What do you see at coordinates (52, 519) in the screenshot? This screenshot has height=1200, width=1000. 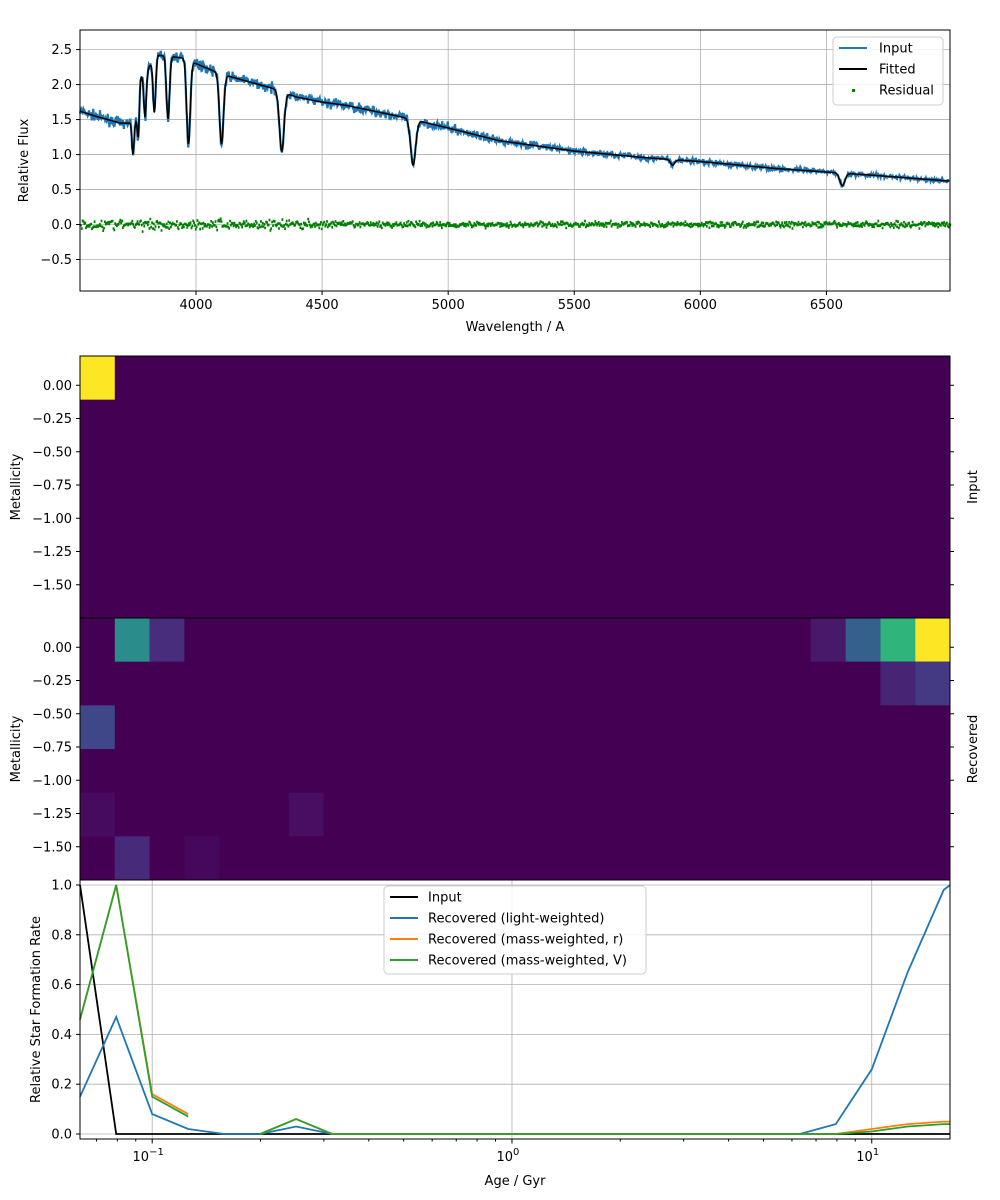 I see `input-heatmap-y-tick-label: −1.00` at bounding box center [52, 519].